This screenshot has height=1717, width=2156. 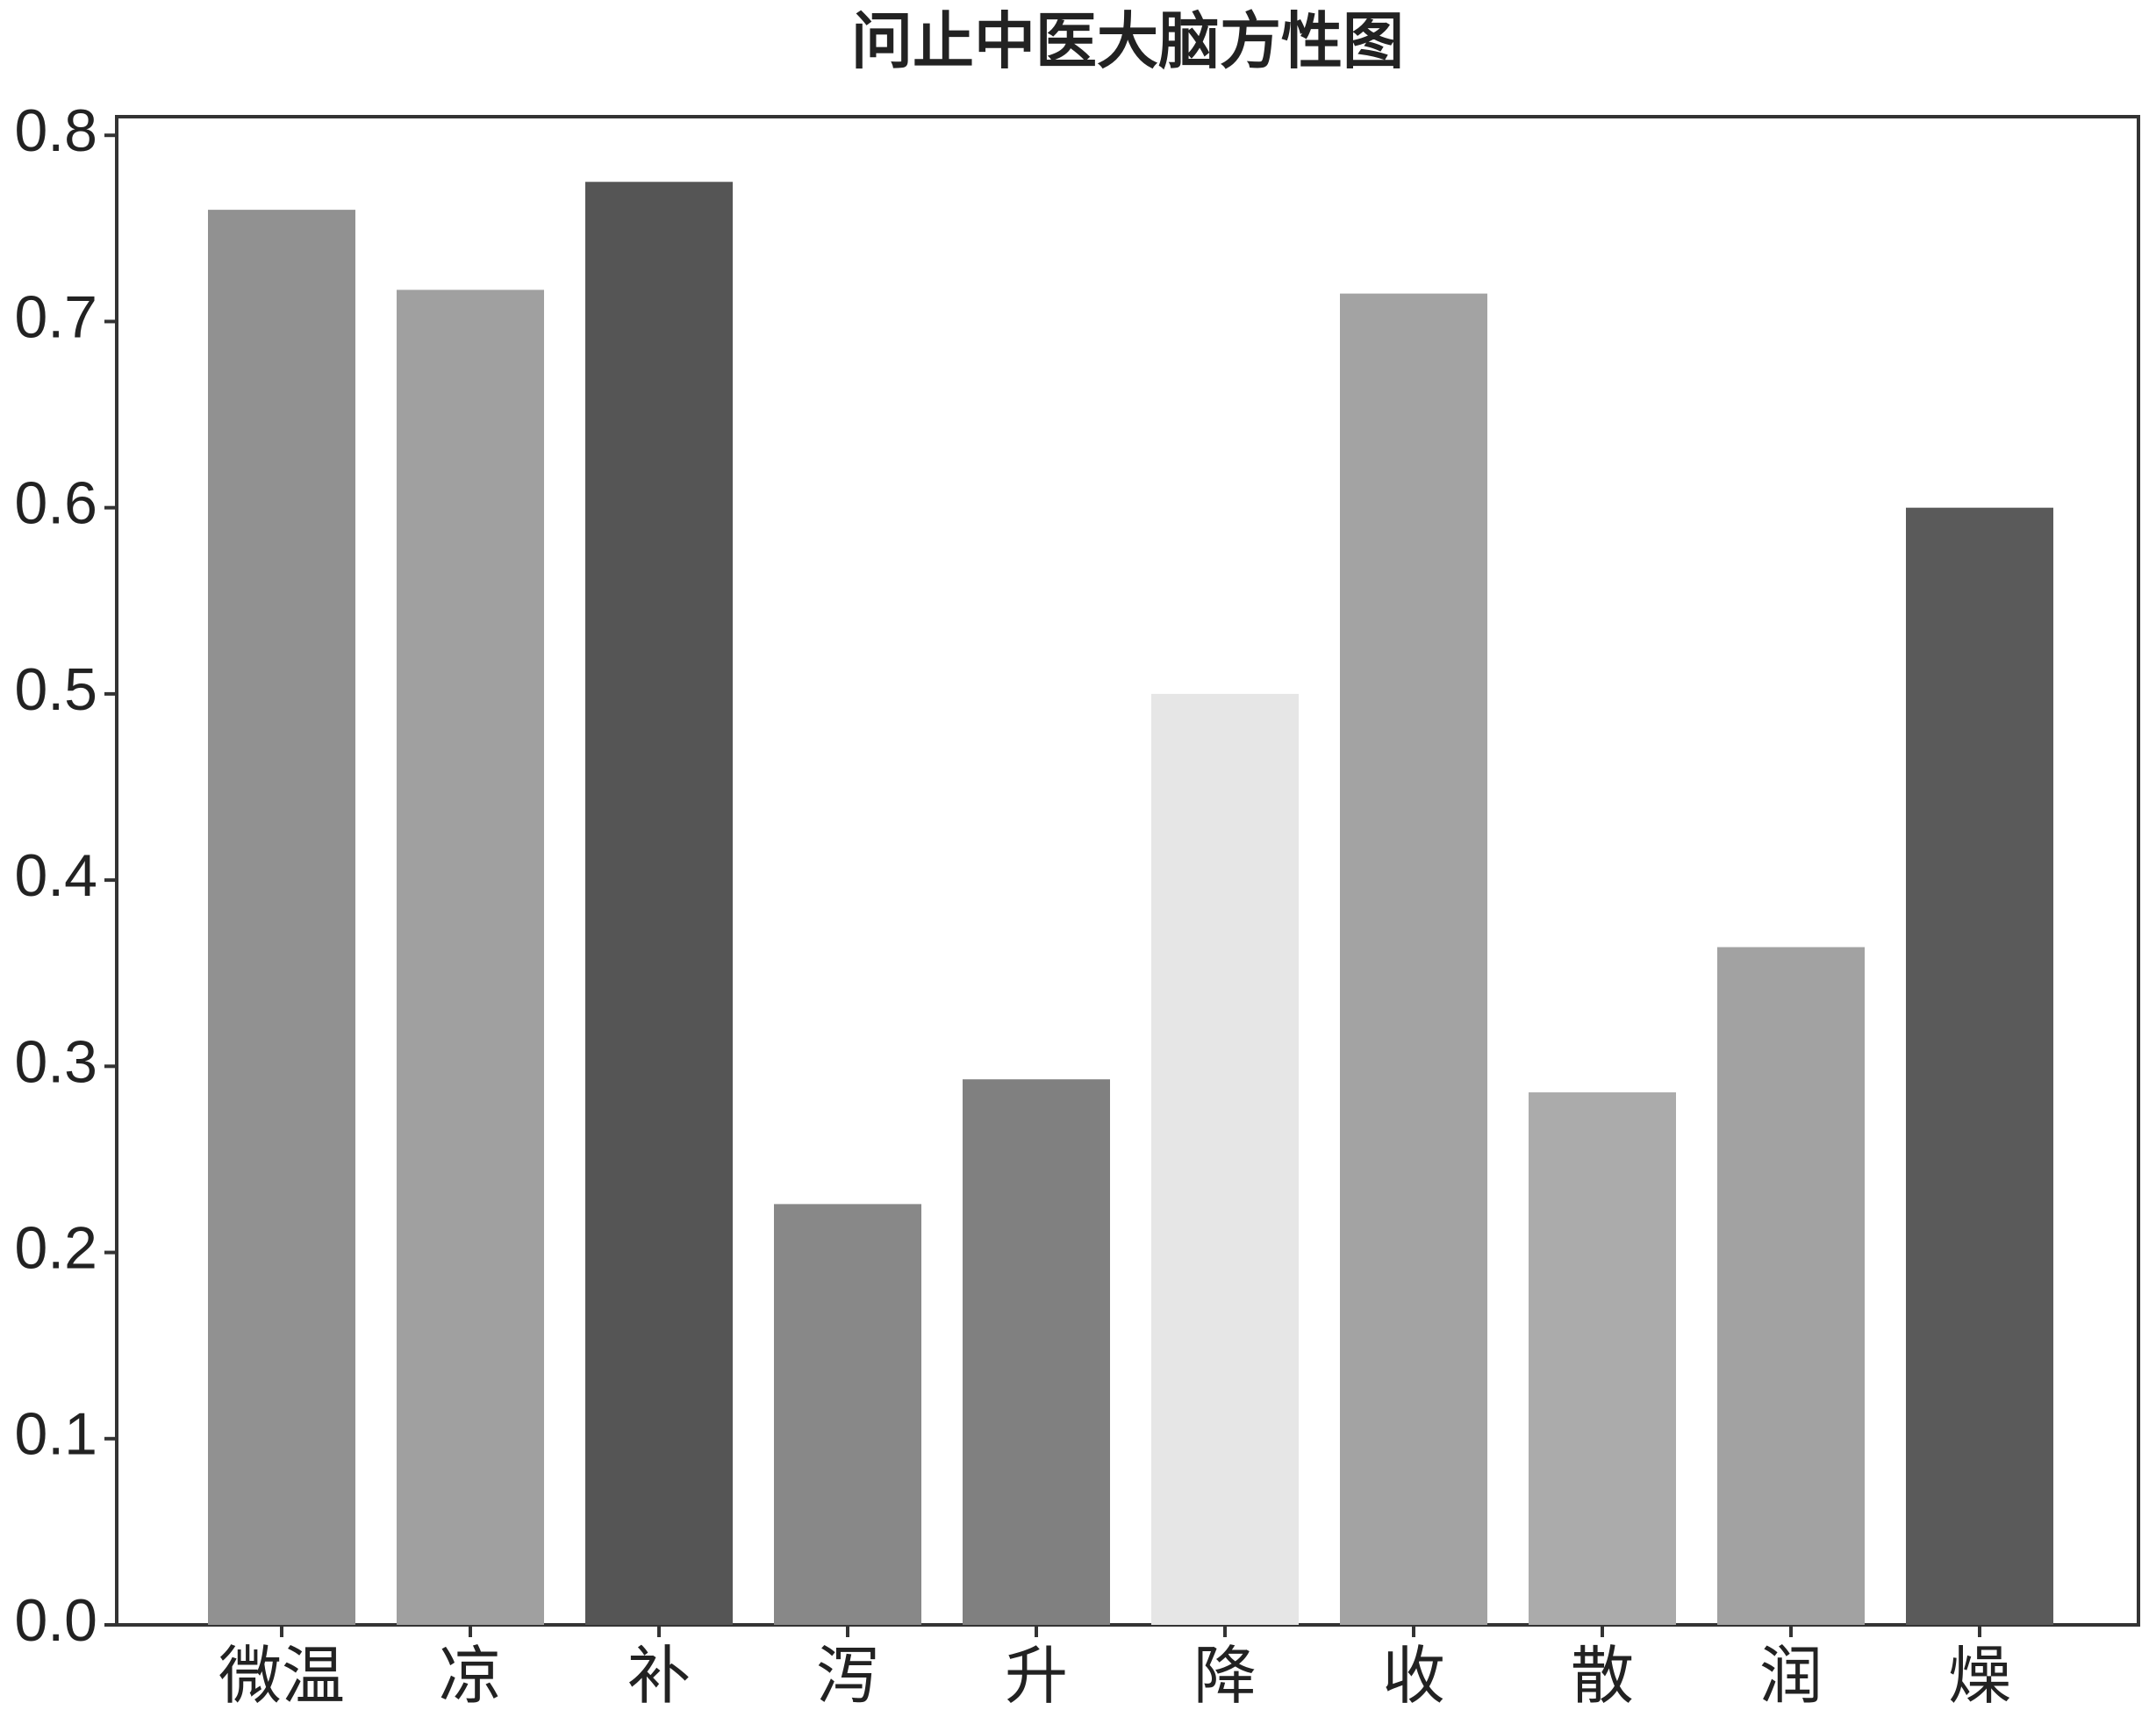 I want to click on x-tick-label: 燥, so click(x=1979, y=1677).